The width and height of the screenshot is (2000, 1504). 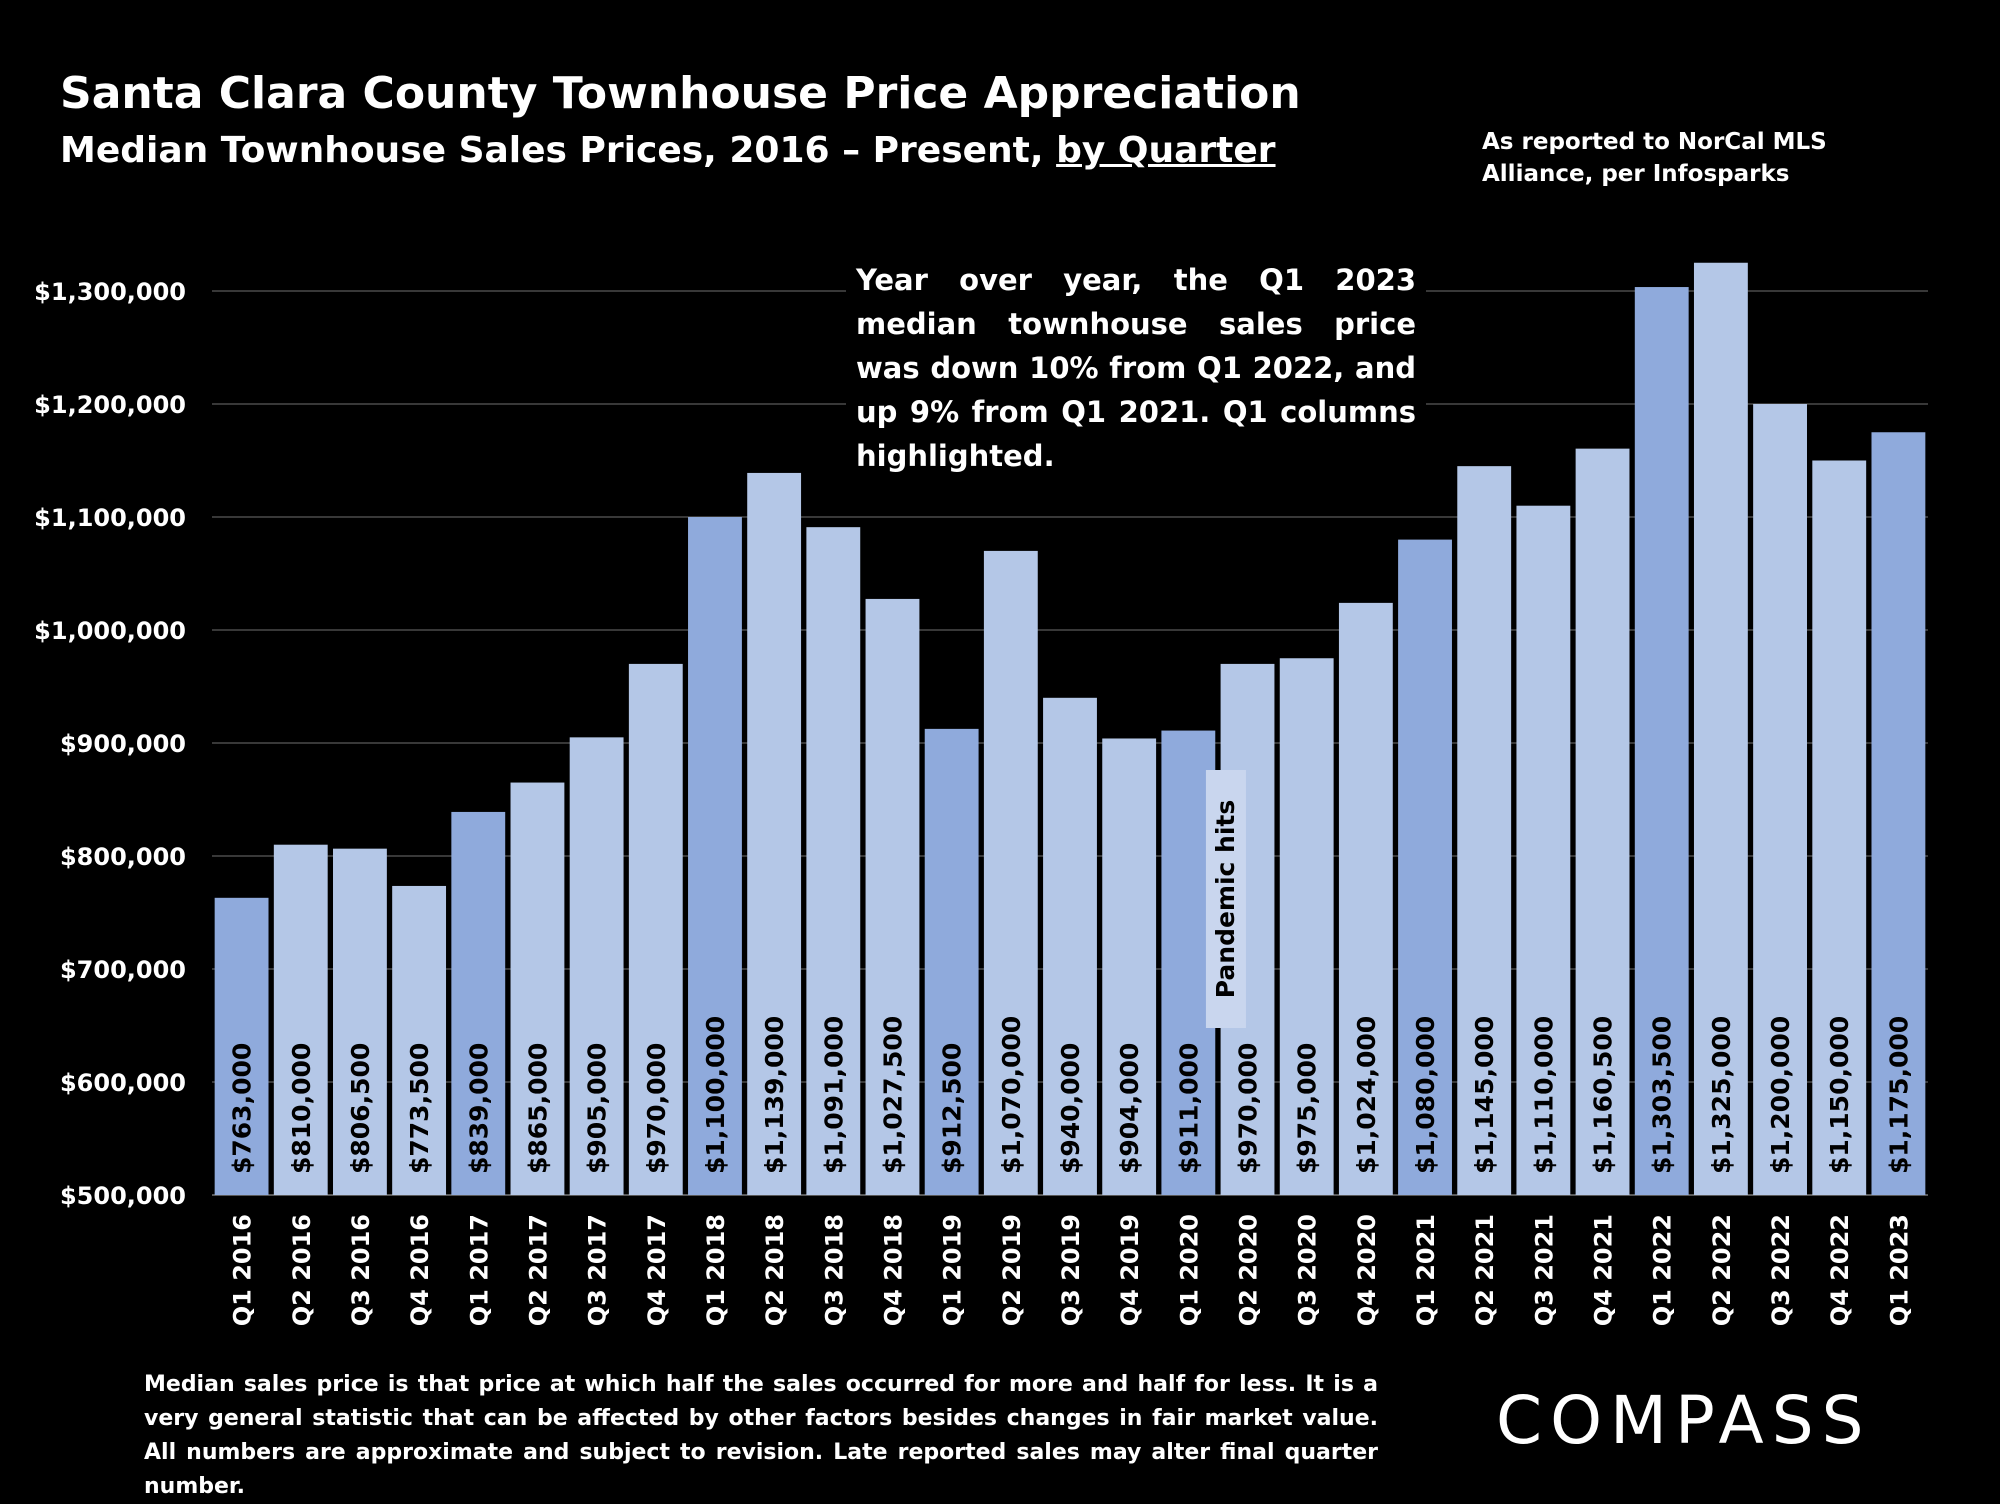 What do you see at coordinates (419, 1108) in the screenshot?
I see `data-label: $773,500` at bounding box center [419, 1108].